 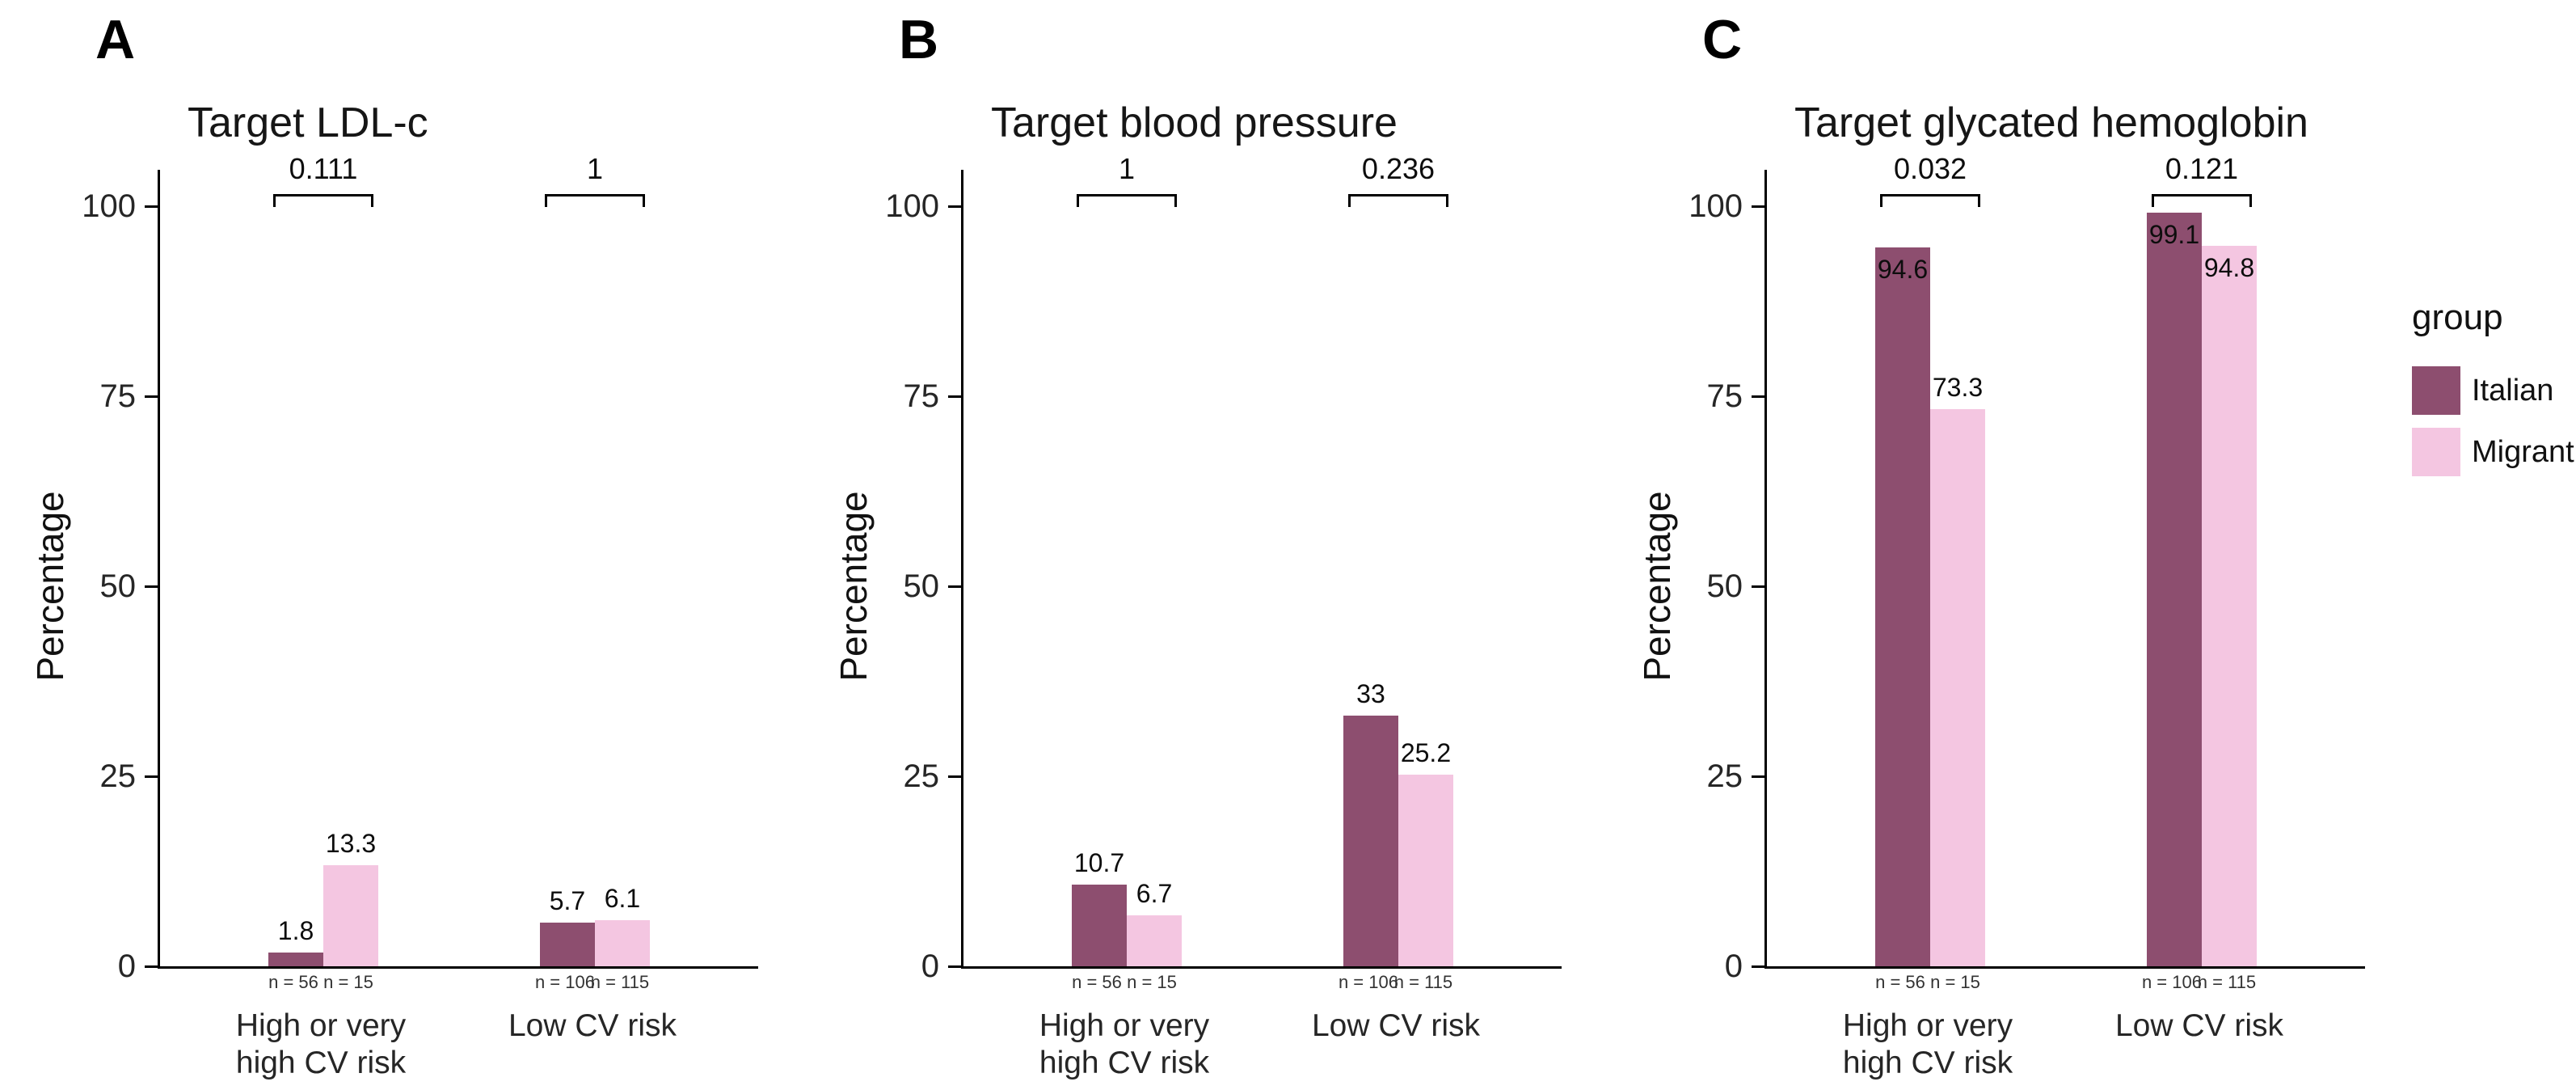 What do you see at coordinates (116, 39) in the screenshot?
I see `panel-letter-a: A` at bounding box center [116, 39].